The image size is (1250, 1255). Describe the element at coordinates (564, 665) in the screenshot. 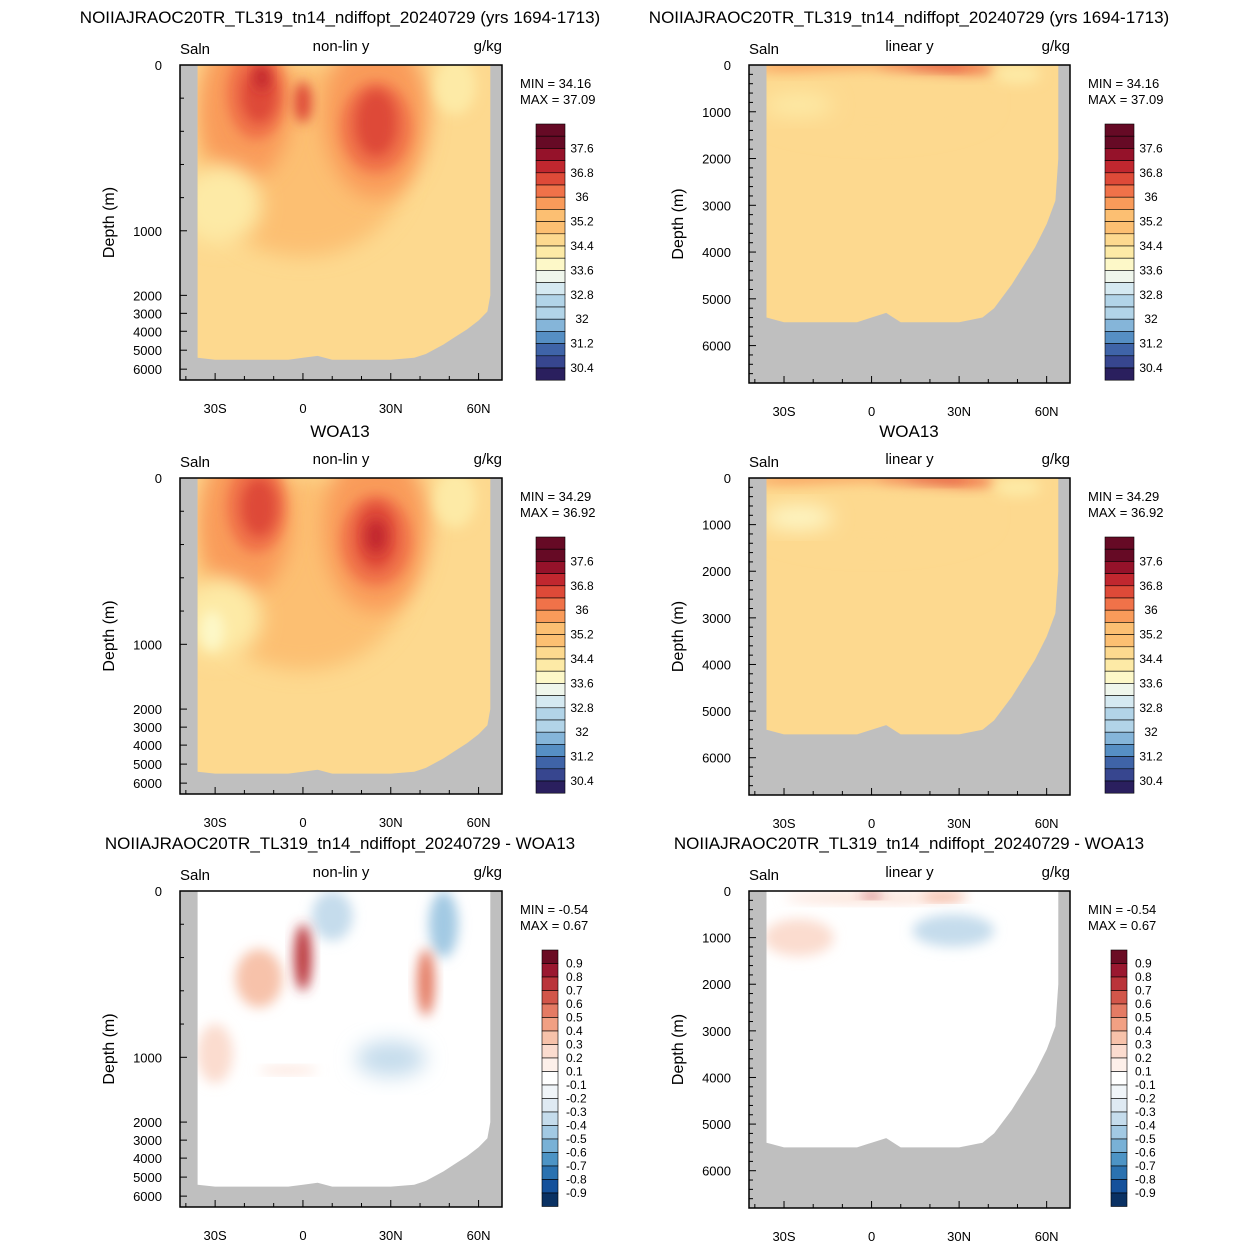

I see `colorbar: 37.6 36.8 36 35.2 34.4 33.6 32.8 32 31.2 30.4` at that location.